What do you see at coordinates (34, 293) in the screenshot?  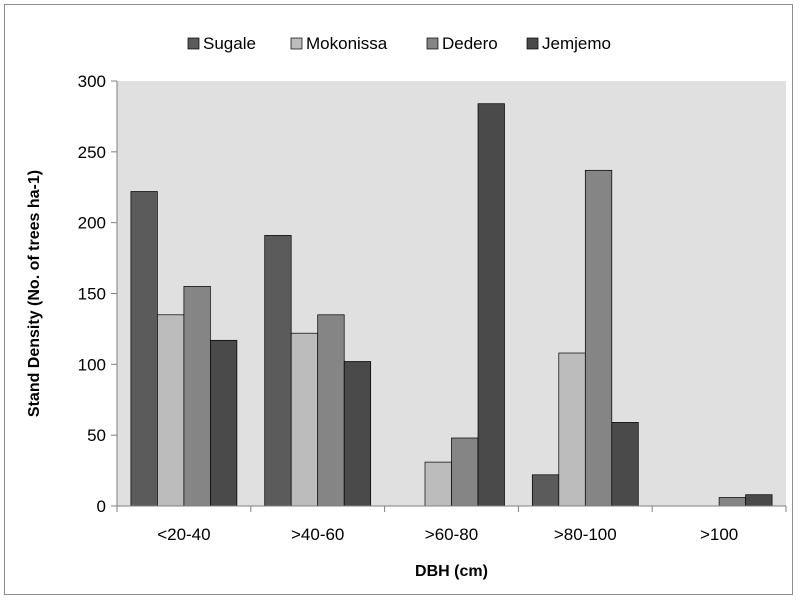 I see `y-axis-label: Stand Density (No. of trees ha-1)` at bounding box center [34, 293].